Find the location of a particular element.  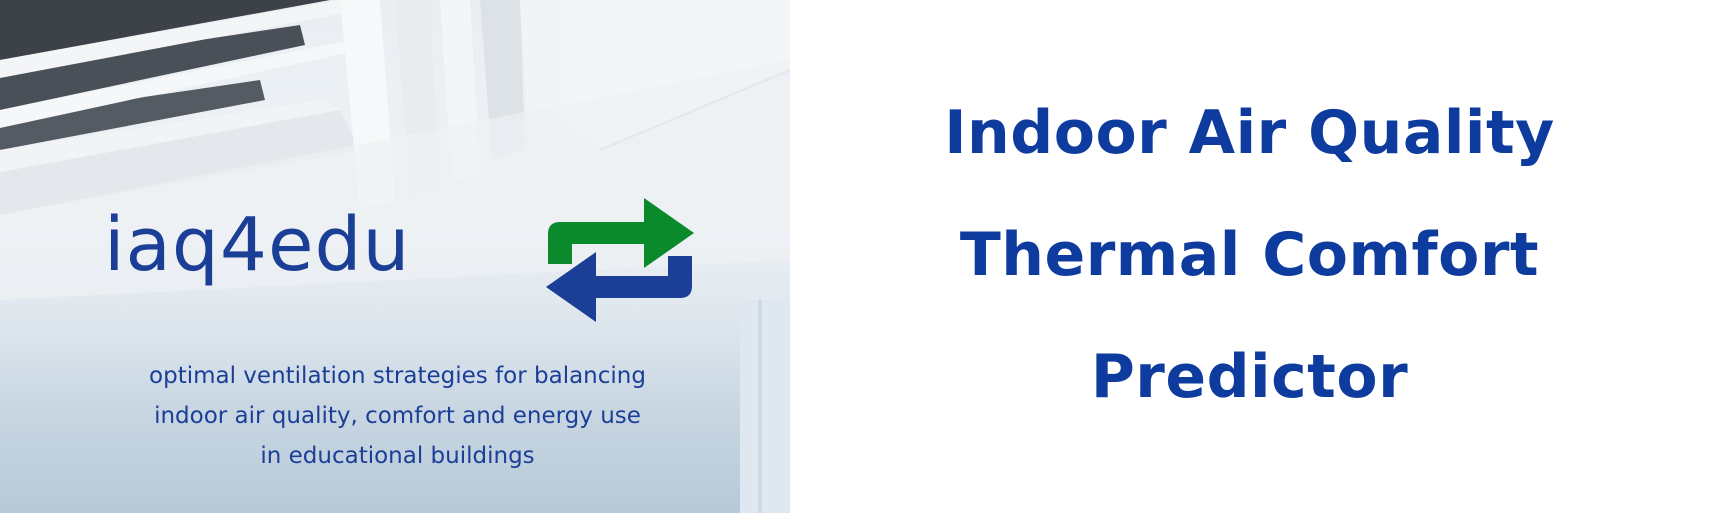

title-line: Thermal Comfort is located at coordinates (1249, 255).